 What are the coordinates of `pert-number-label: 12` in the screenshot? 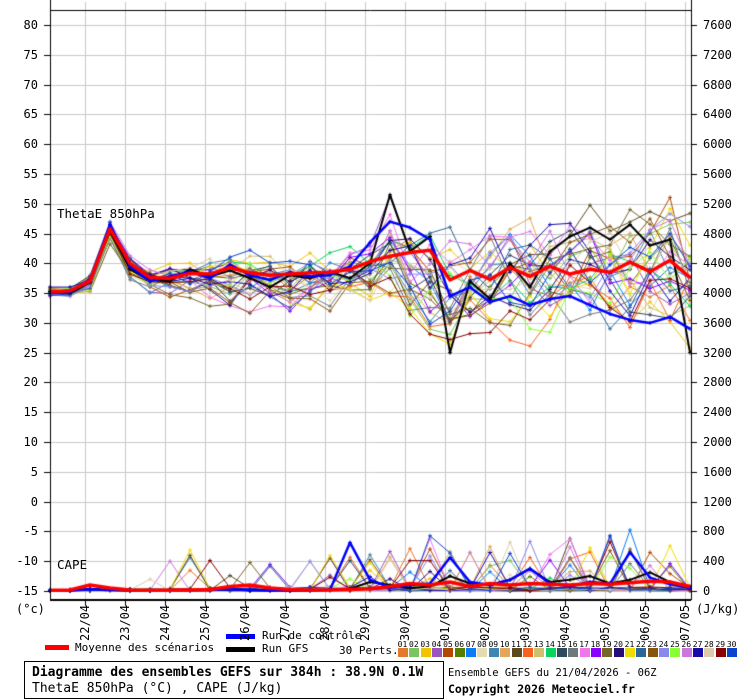 It's located at (527, 644).